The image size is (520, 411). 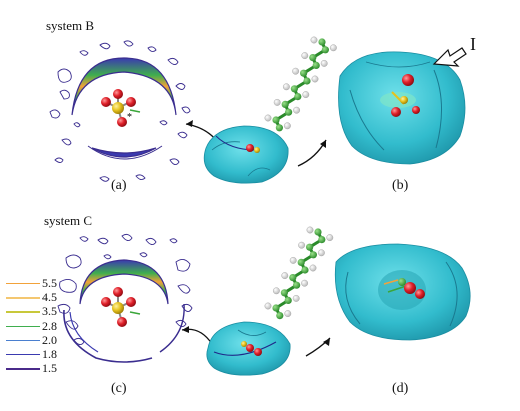 I want to click on legend-item: 1.5, so click(x=36, y=368).